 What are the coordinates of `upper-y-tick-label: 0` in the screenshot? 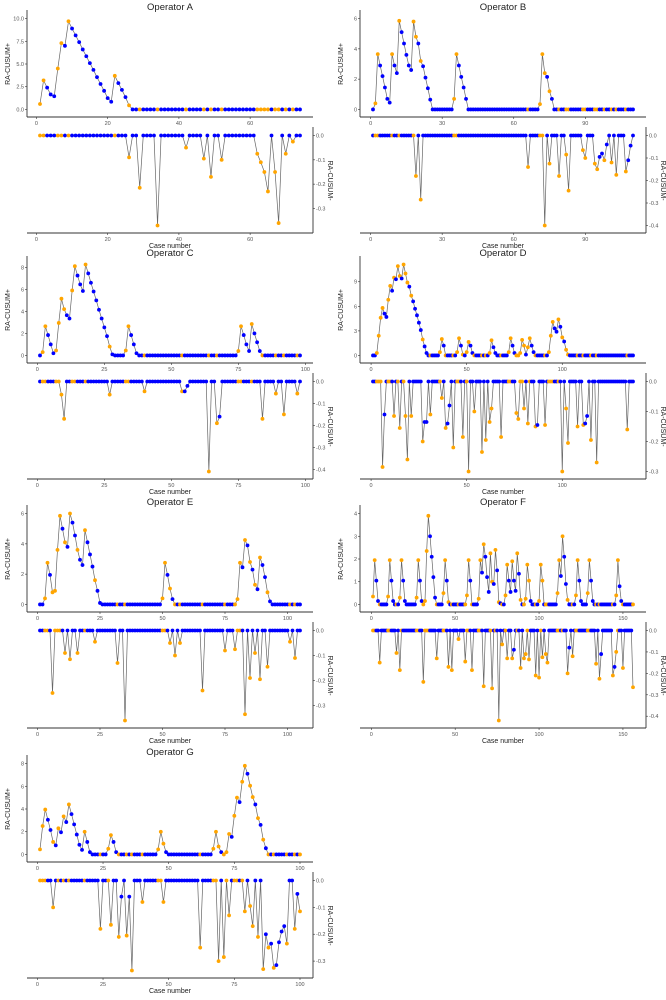 It's located at (355, 605).